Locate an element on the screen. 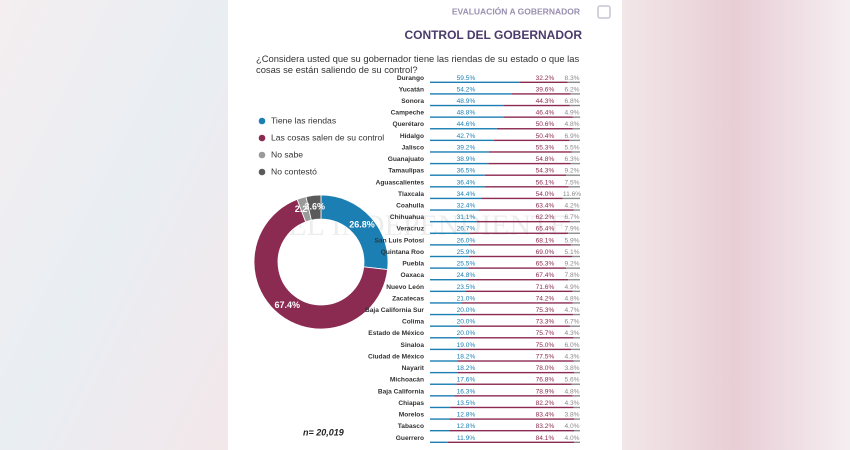 This screenshot has height=450, width=850. donut-segment is located at coordinates (313, 207).